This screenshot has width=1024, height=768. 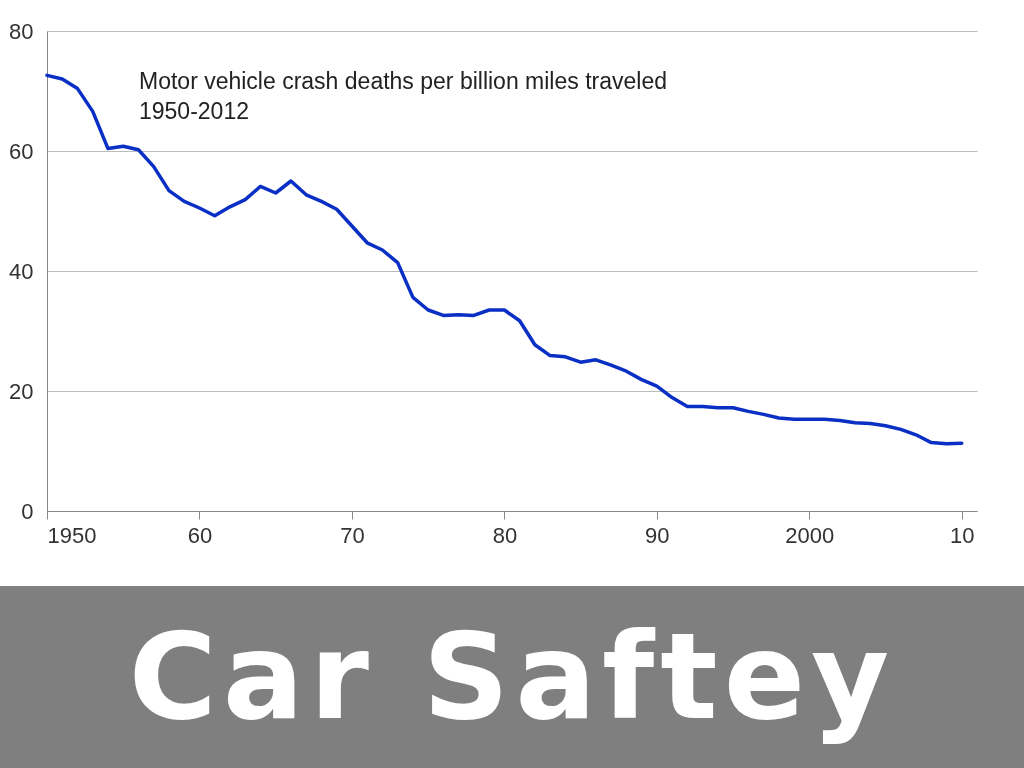 I want to click on annotation: 1950-2012, so click(x=194, y=111).